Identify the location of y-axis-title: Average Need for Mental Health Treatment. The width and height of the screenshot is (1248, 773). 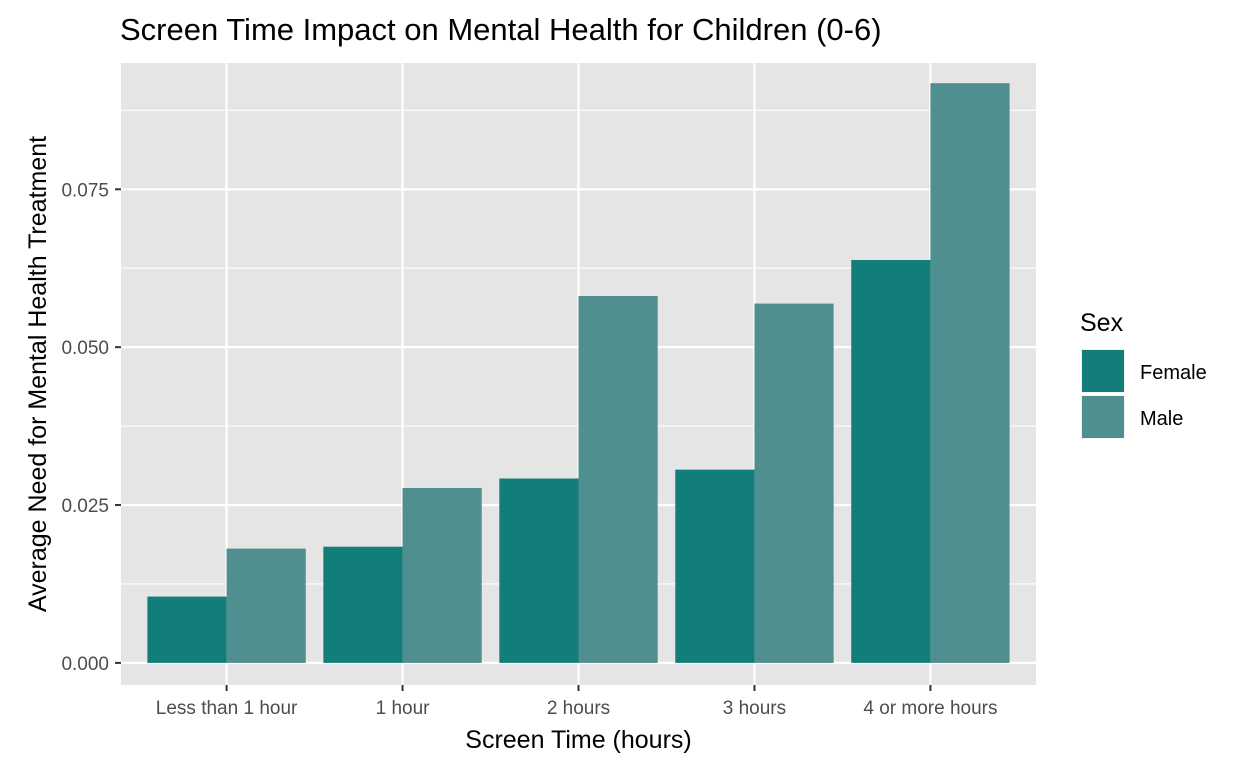
(38, 374).